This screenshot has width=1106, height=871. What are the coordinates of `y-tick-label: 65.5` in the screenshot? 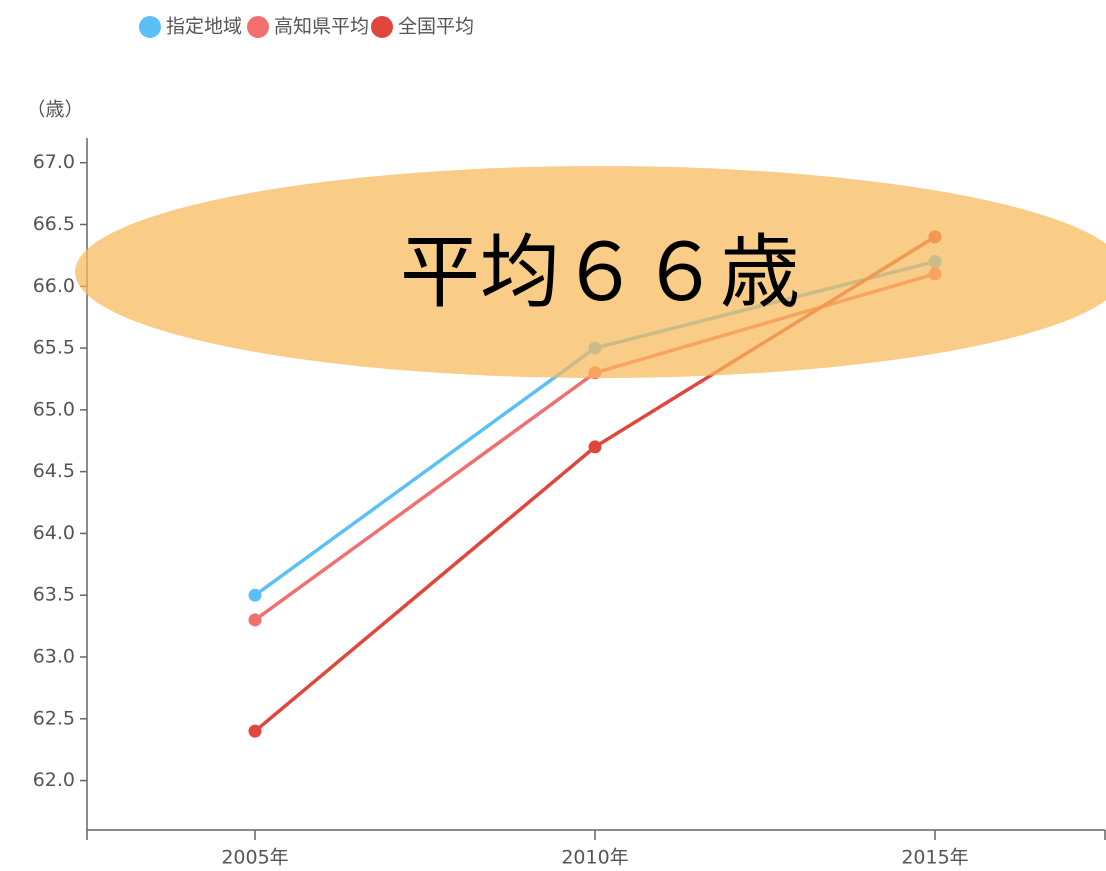 It's located at (54, 348).